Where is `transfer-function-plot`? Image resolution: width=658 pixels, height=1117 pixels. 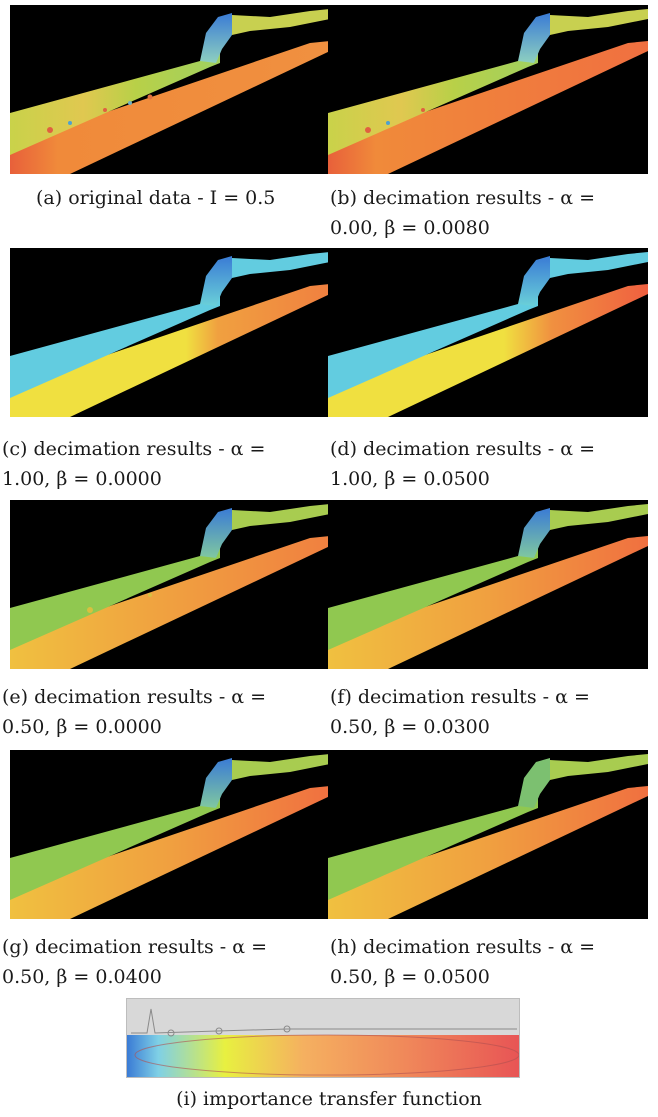 transfer-function-plot is located at coordinates (323, 1038).